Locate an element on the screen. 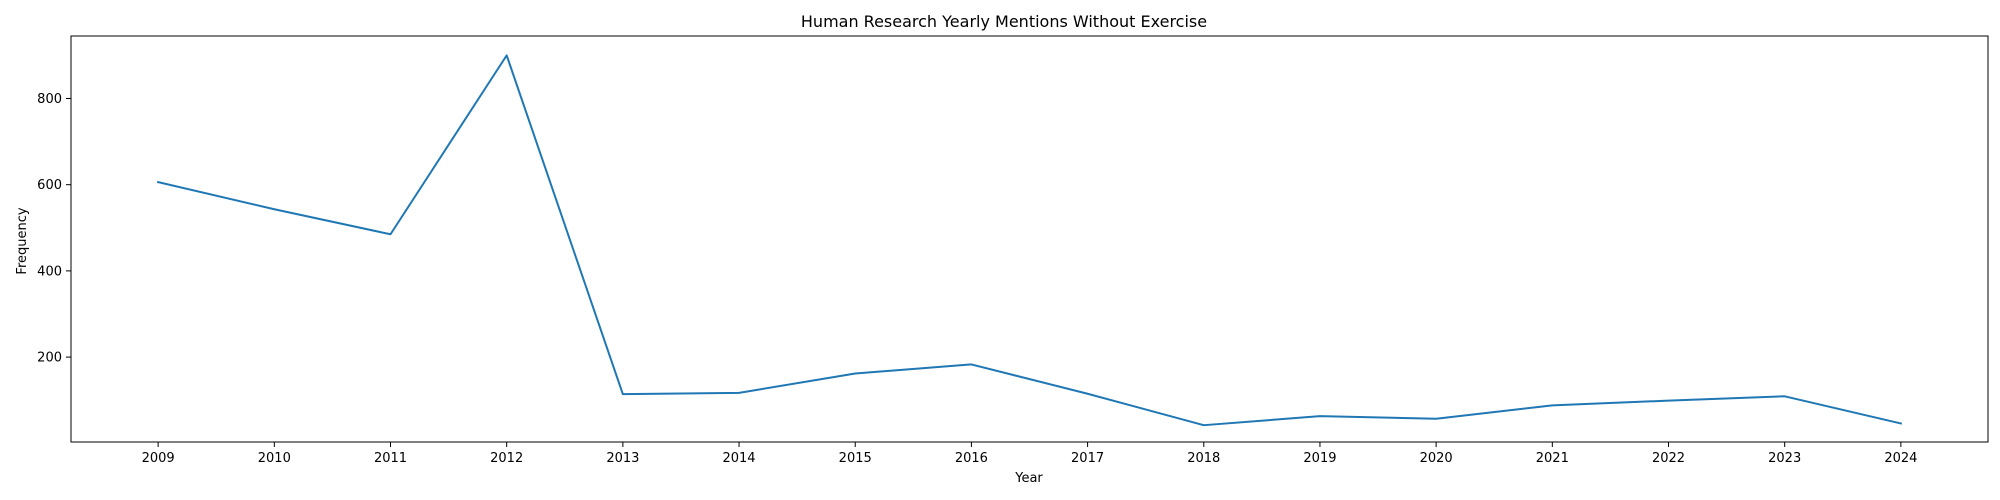 This screenshot has width=2000, height=500. x-tick-label: 2013 is located at coordinates (622, 458).